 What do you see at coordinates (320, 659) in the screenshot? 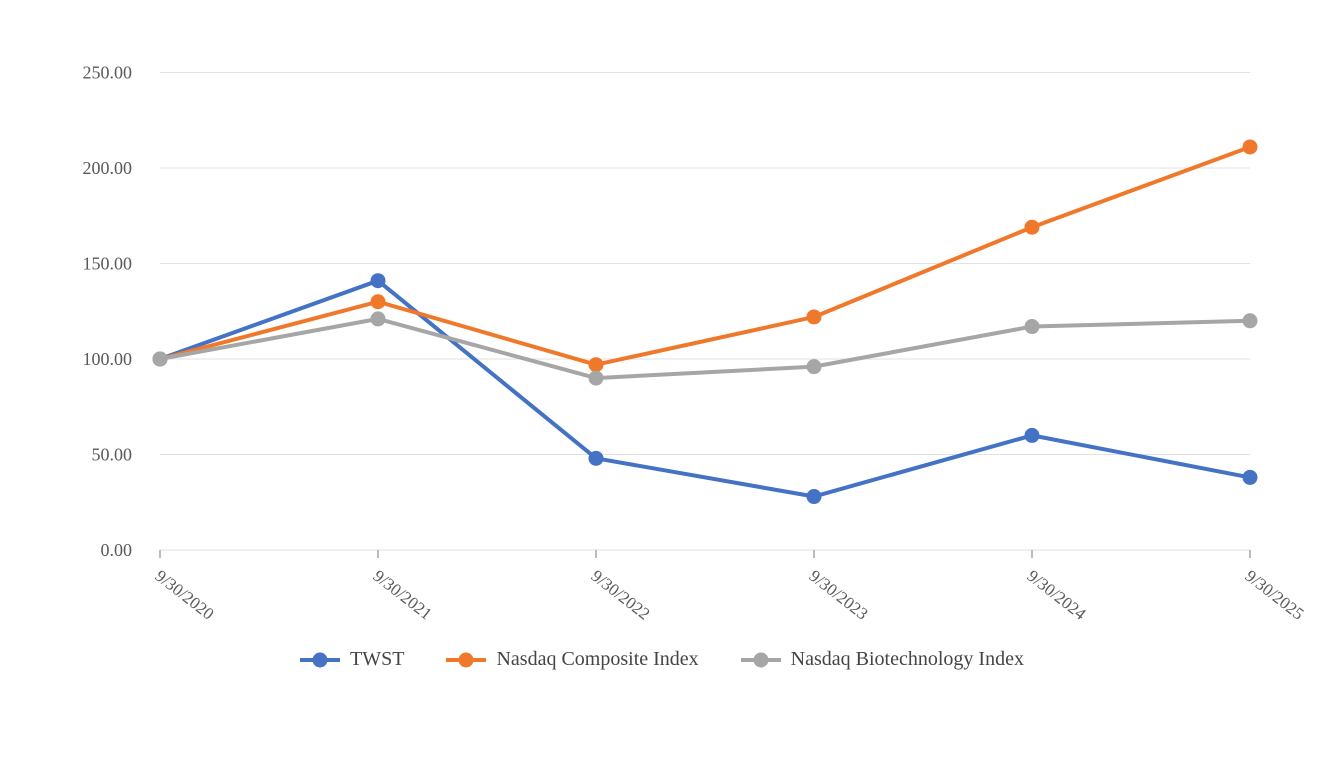
I see `legend-marker-twst-icon` at bounding box center [320, 659].